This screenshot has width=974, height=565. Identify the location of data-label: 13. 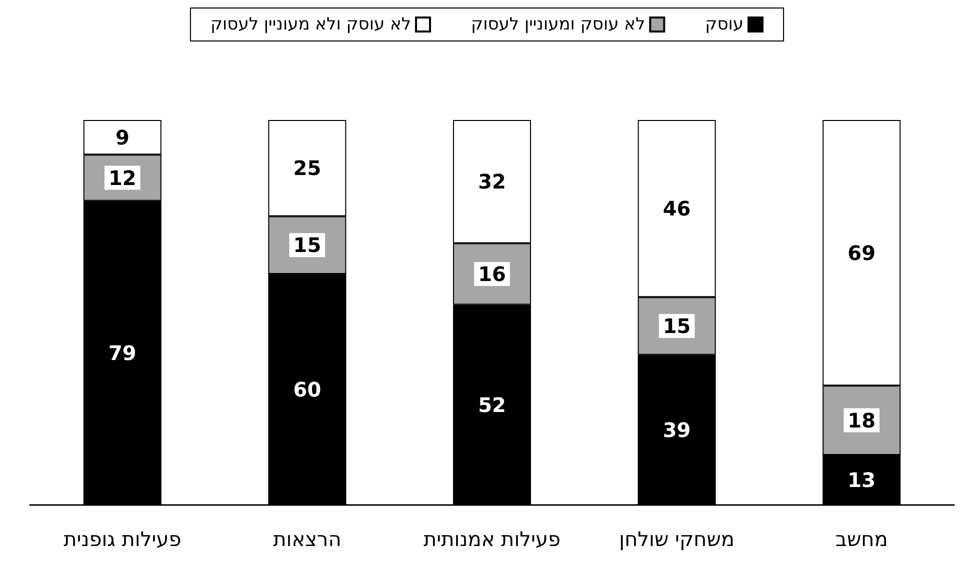
(862, 480).